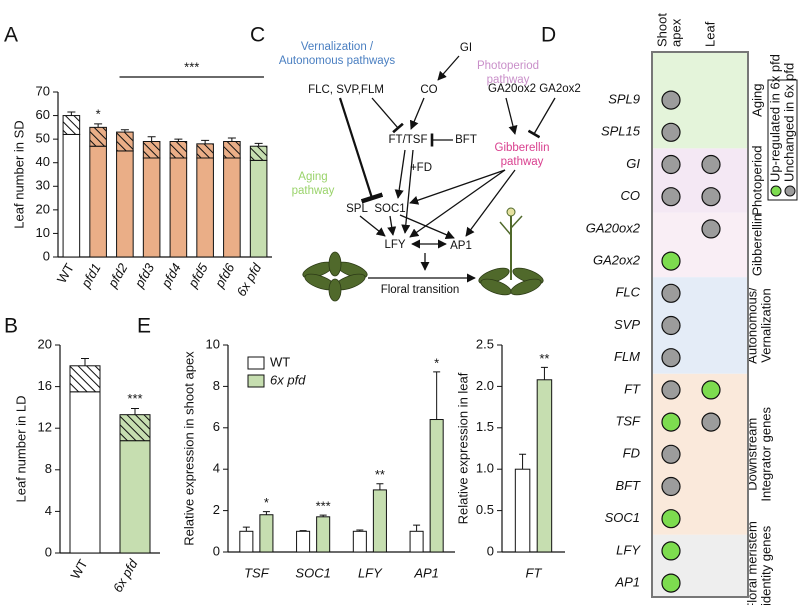 The image size is (799, 605). Describe the element at coordinates (43, 208) in the screenshot. I see `y-tick-label: 20` at that location.